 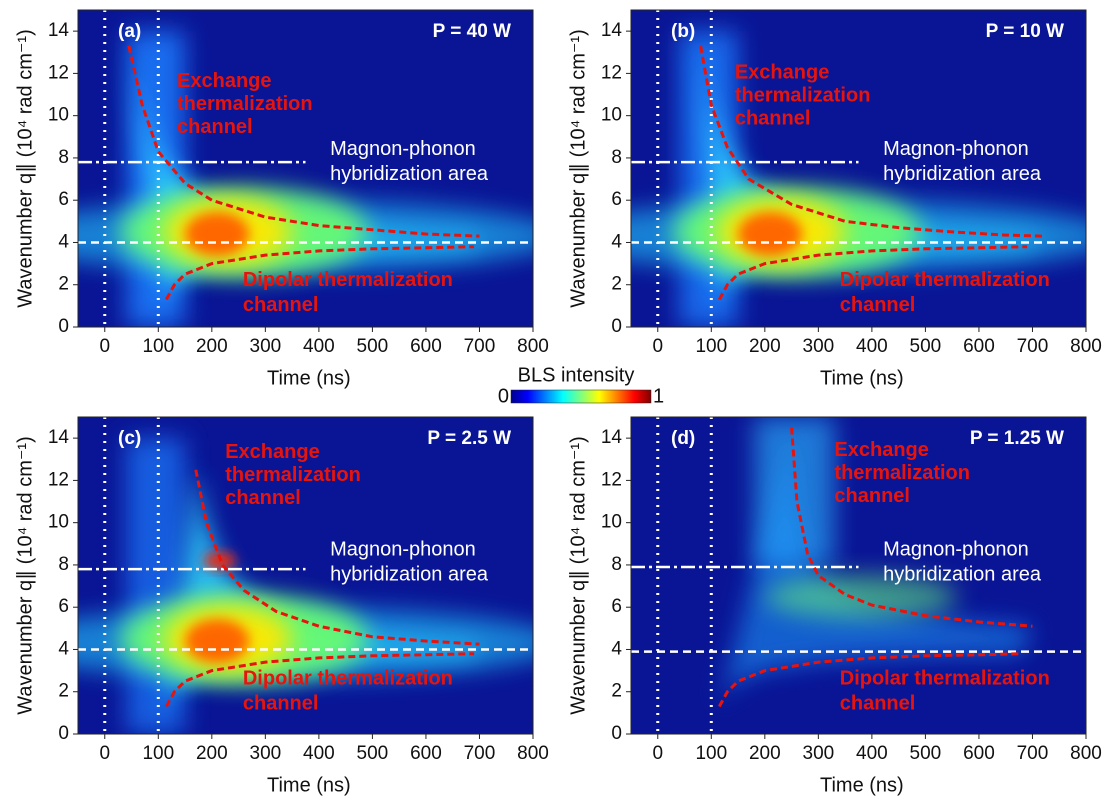 What do you see at coordinates (503, 396) in the screenshot?
I see `colorbar-tick-label: 0` at bounding box center [503, 396].